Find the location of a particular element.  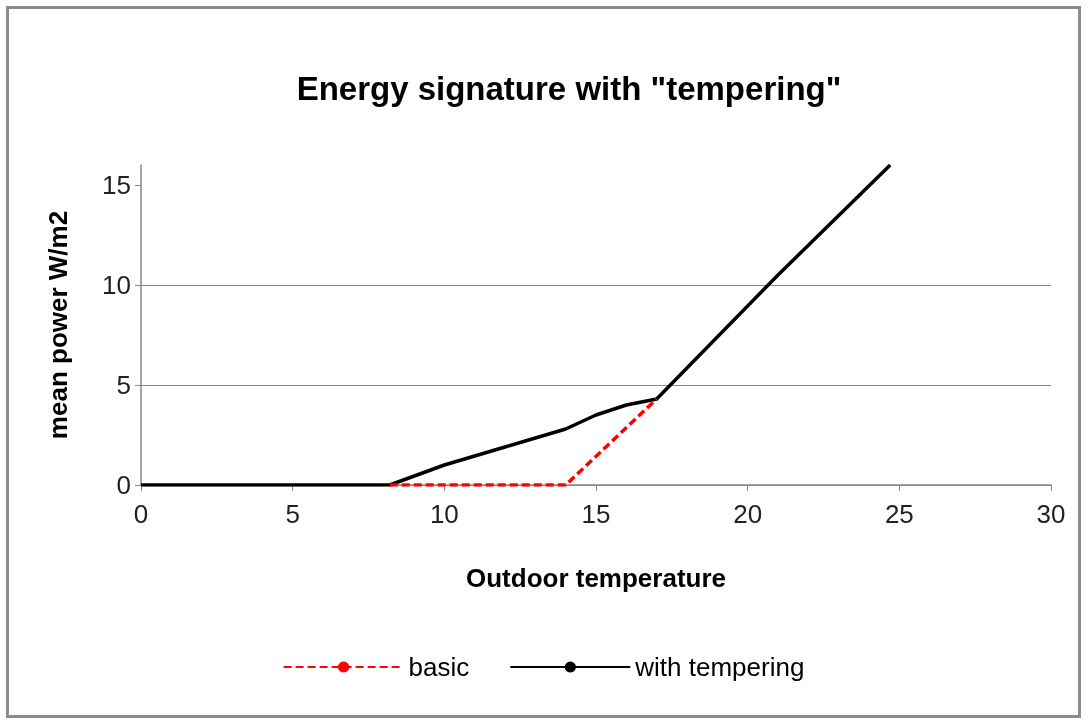

x-tick-label: 15 is located at coordinates (596, 514).